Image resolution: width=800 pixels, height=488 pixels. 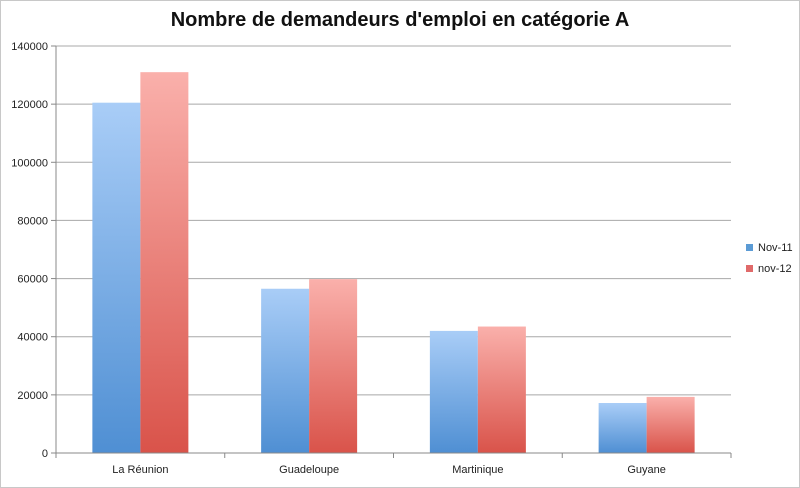 I want to click on y-tick-label: 40000, so click(x=32, y=338).